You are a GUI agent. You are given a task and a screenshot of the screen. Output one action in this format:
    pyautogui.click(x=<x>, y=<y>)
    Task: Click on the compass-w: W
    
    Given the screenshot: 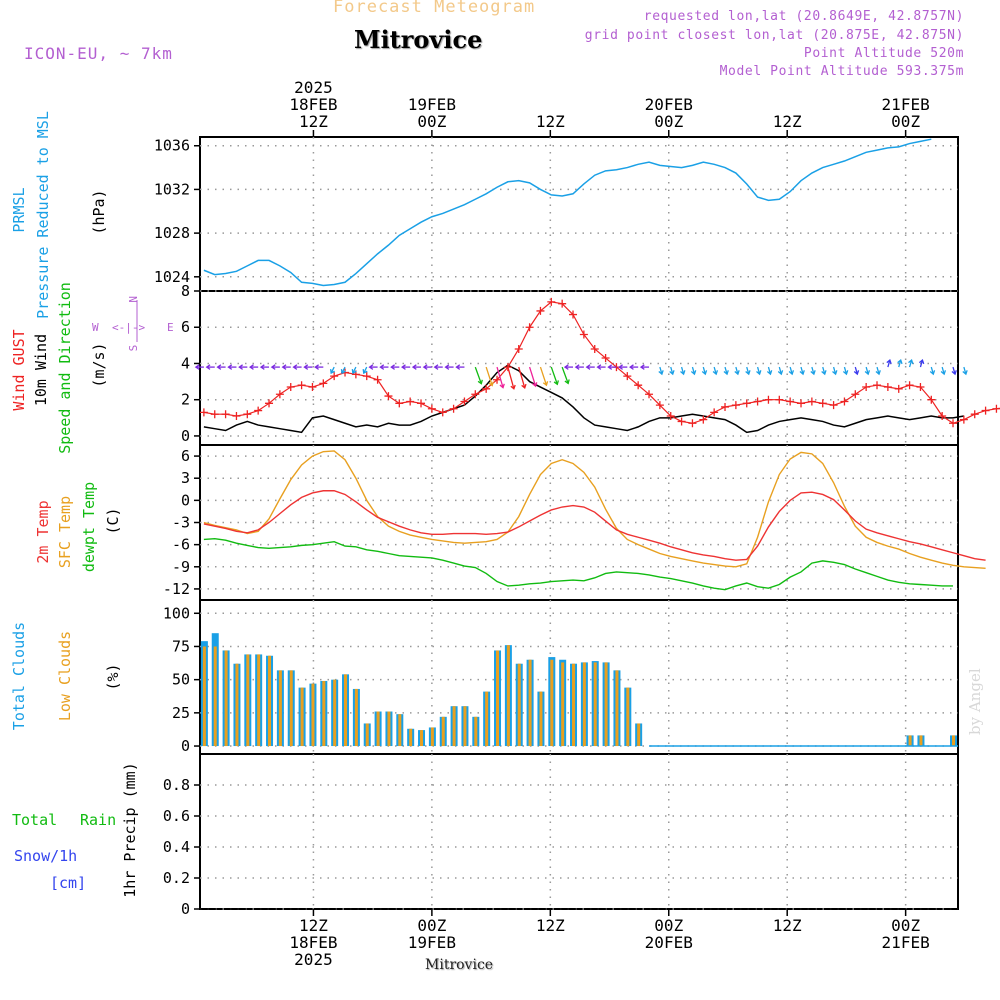 What is the action you would take?
    pyautogui.click(x=95, y=327)
    